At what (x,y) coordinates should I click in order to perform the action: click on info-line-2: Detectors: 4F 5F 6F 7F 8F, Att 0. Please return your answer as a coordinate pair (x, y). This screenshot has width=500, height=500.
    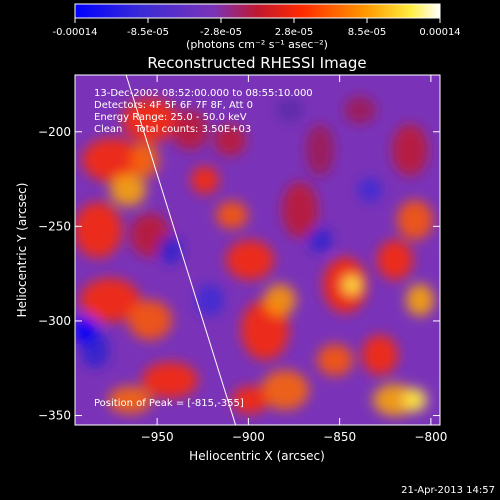
    Looking at the image, I should click on (173, 105).